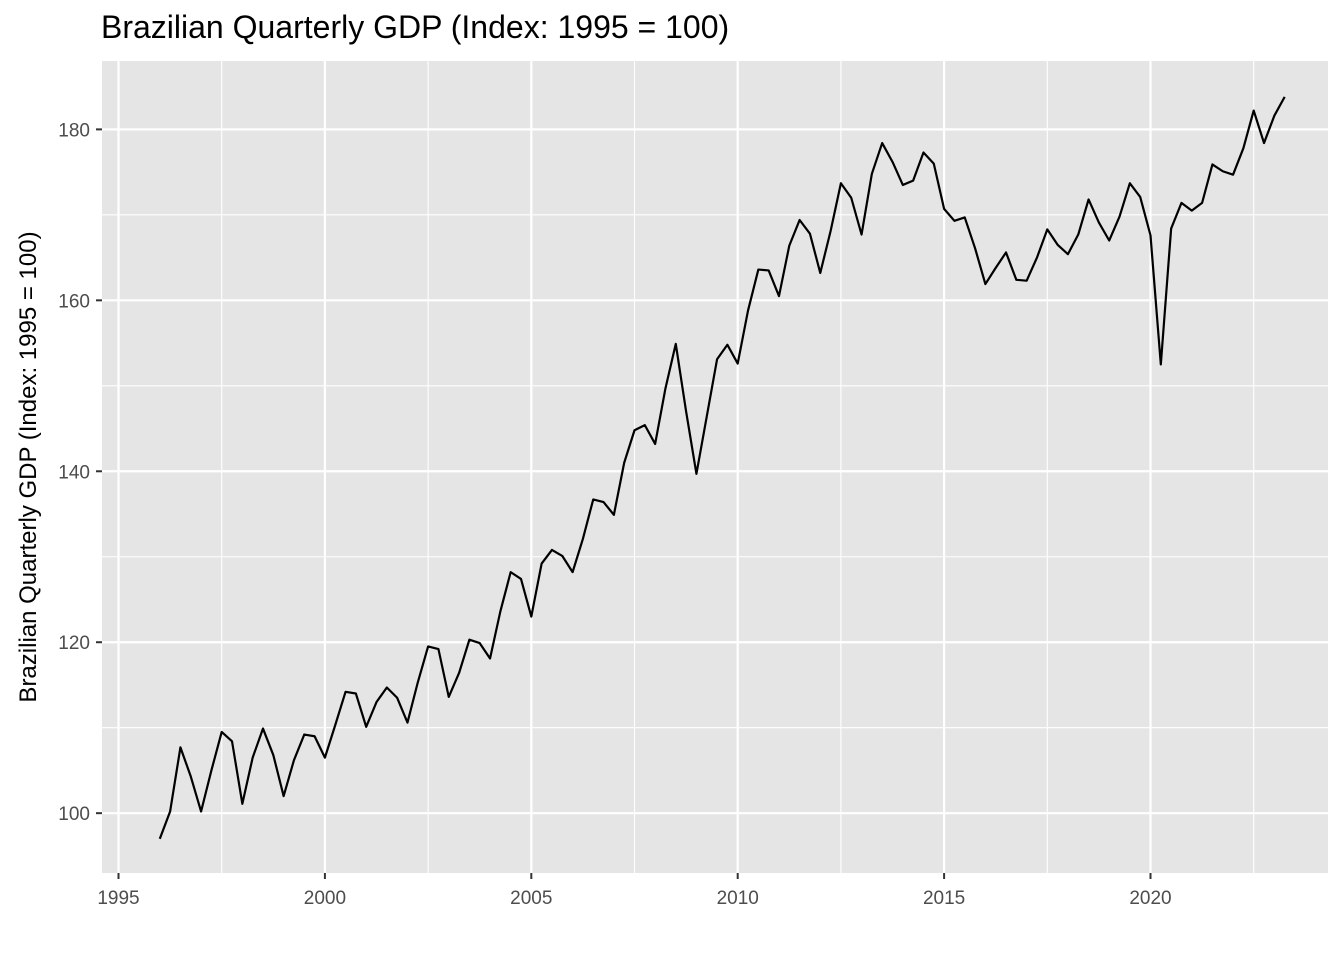 The image size is (1344, 960). Describe the element at coordinates (944, 898) in the screenshot. I see `x-tick-label: 2015` at that location.